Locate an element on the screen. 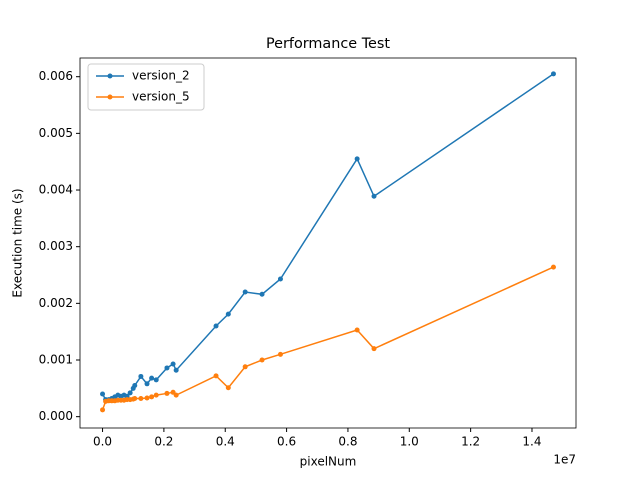 This screenshot has height=480, width=640. x-offset-label: 1e7 is located at coordinates (564, 460).